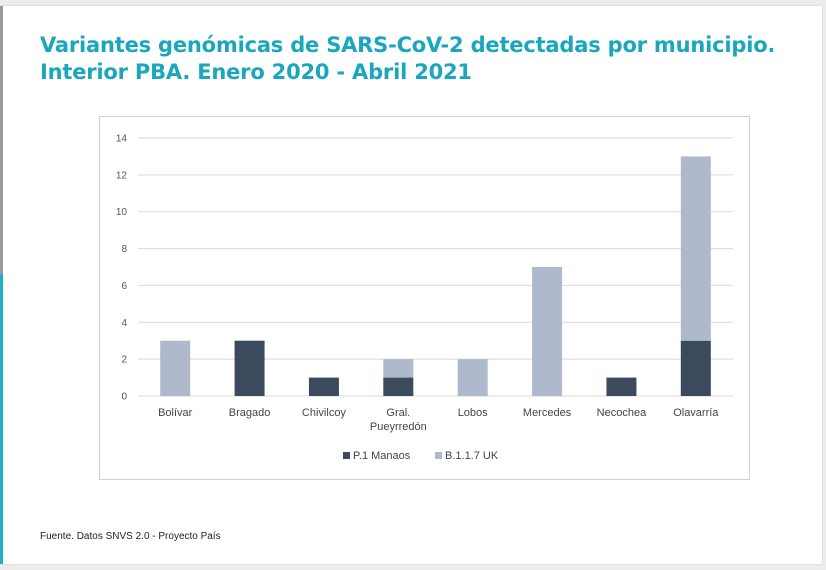  What do you see at coordinates (256, 72) in the screenshot?
I see `title-line-2: Interior PBA. Enero 2020 - Abril 2021` at bounding box center [256, 72].